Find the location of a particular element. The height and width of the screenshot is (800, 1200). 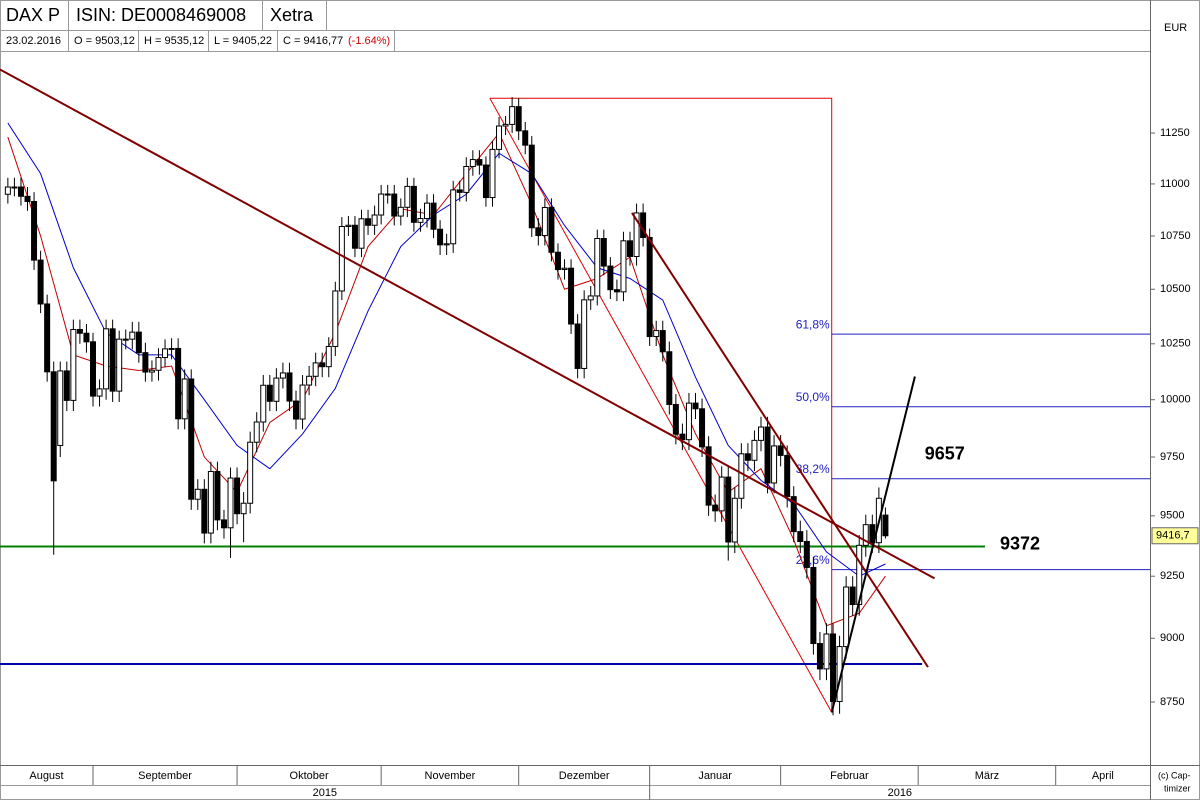

ohlc-label: H = 9535,12 is located at coordinates (174, 41).